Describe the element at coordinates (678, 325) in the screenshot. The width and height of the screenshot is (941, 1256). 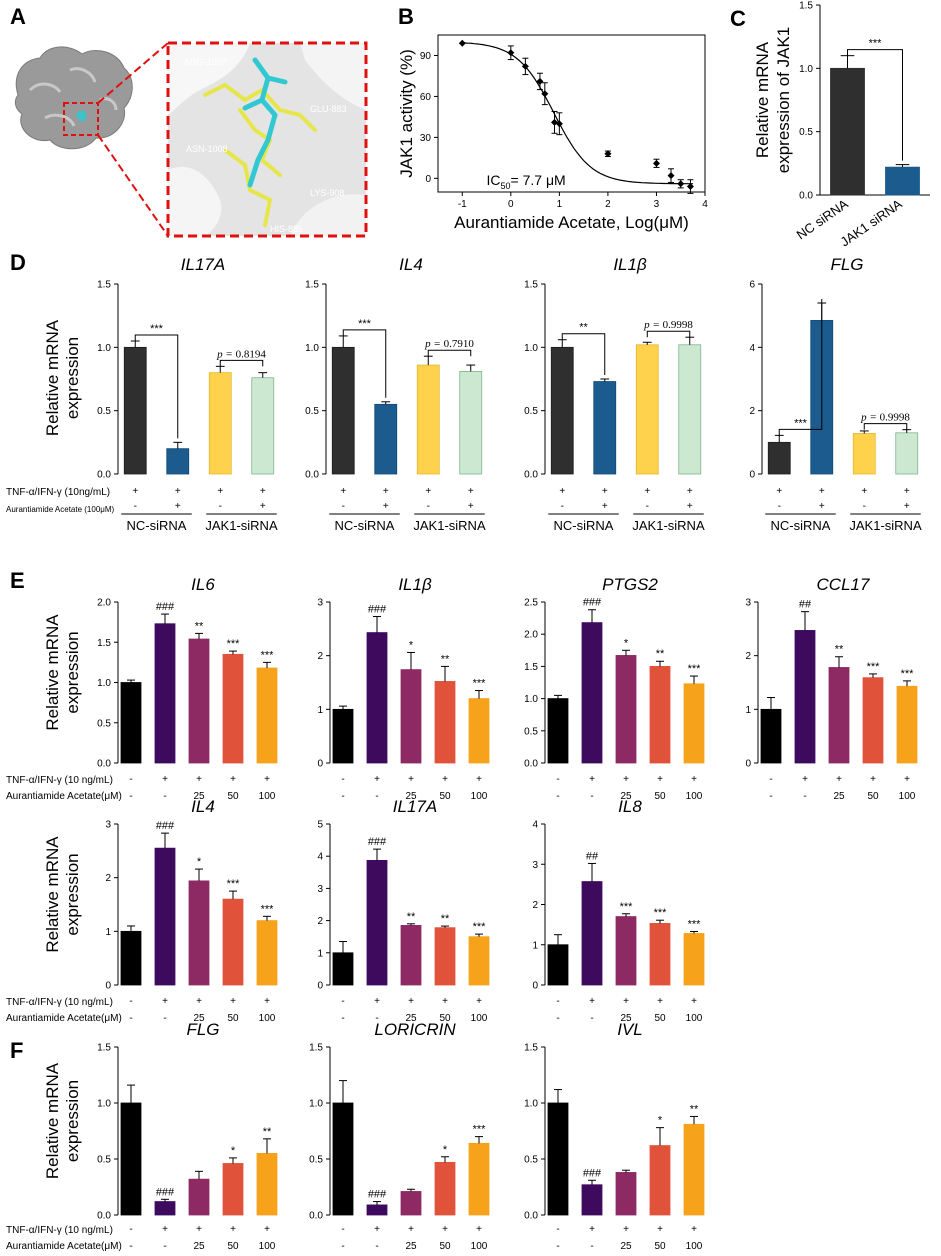
I see `D3-p-number: 0.9998` at that location.